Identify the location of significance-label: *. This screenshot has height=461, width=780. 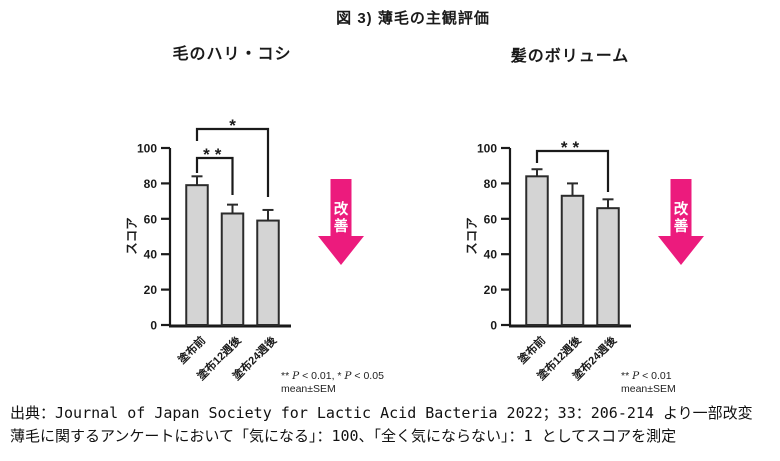
(232, 125).